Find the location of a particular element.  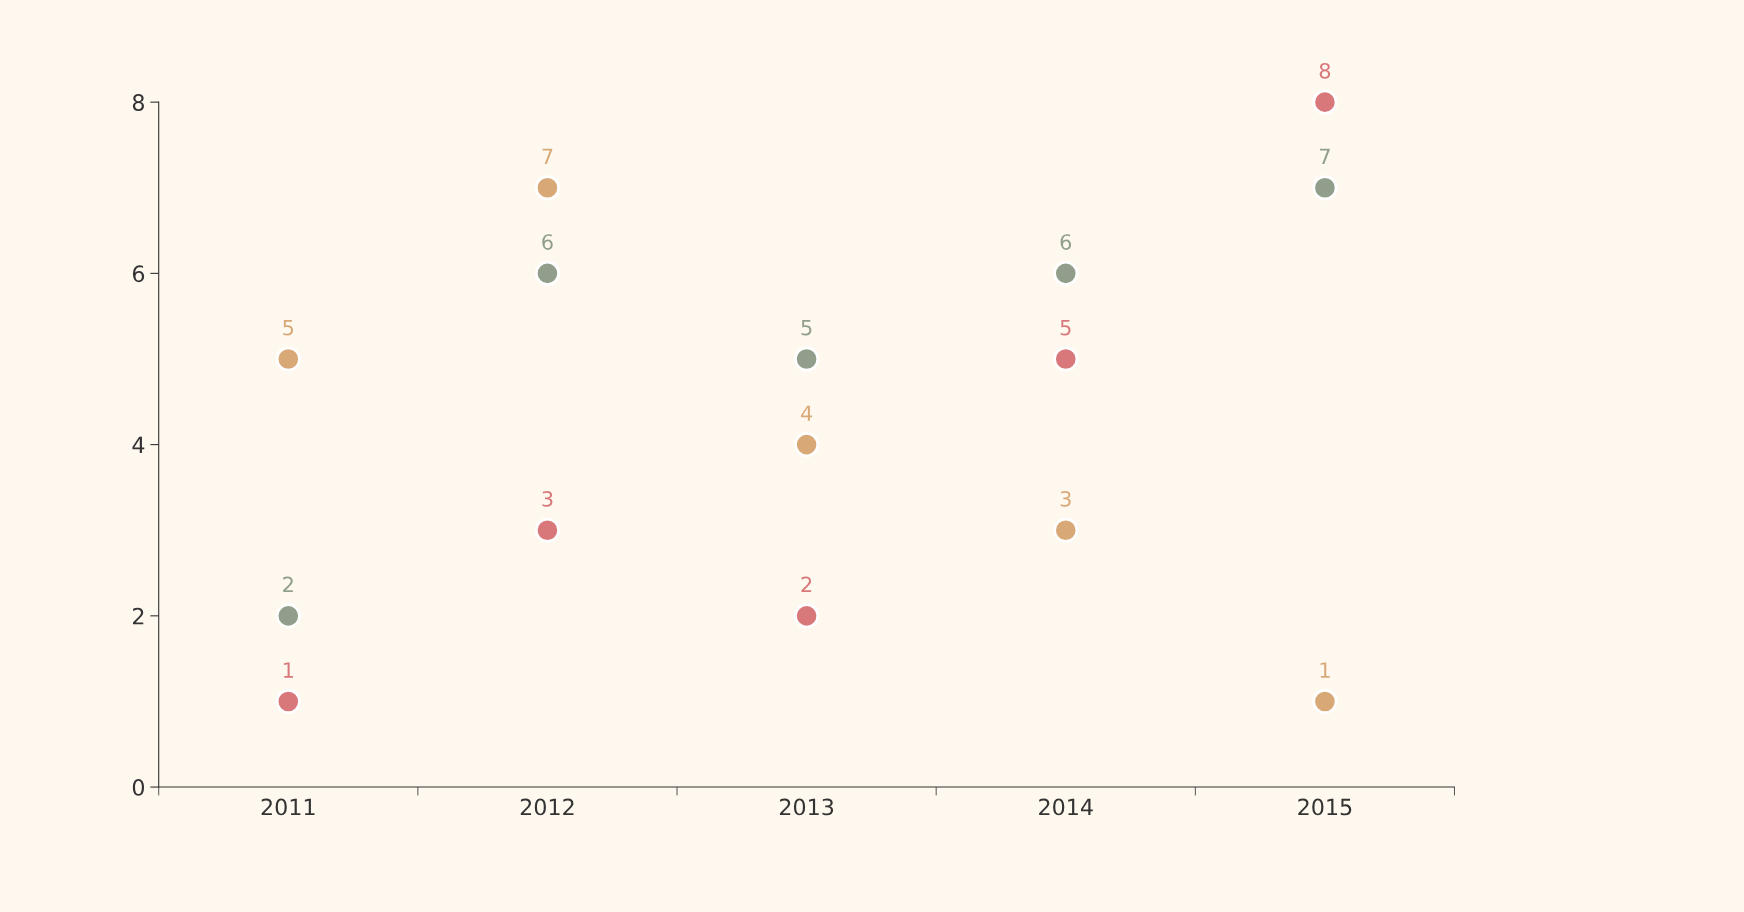

y-tick-label: 2 is located at coordinates (138, 616).